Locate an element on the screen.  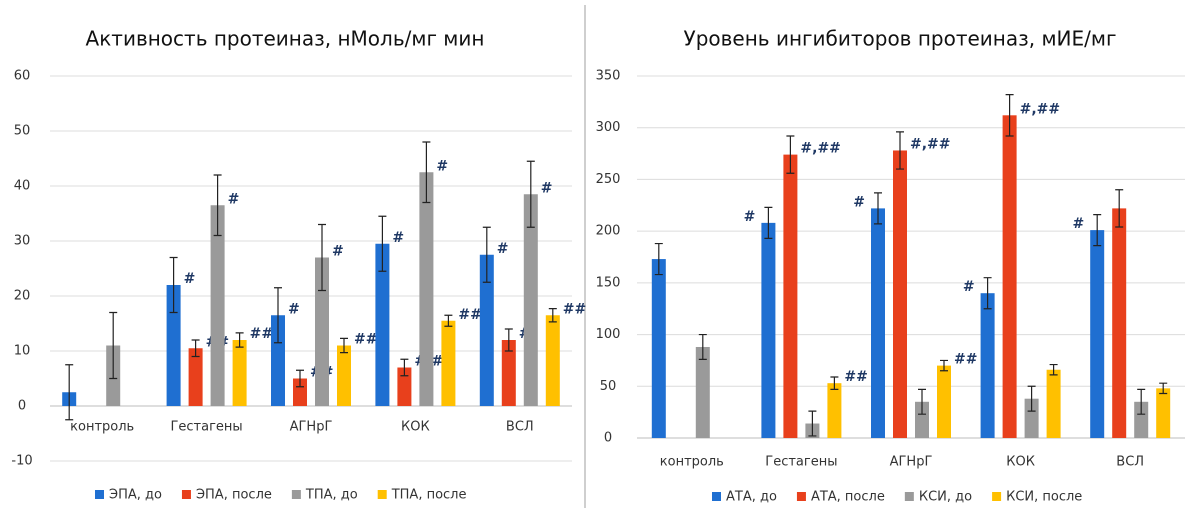
chart-title: Активность протеиназ, нМоль/мг мин is located at coordinates (285, 39).